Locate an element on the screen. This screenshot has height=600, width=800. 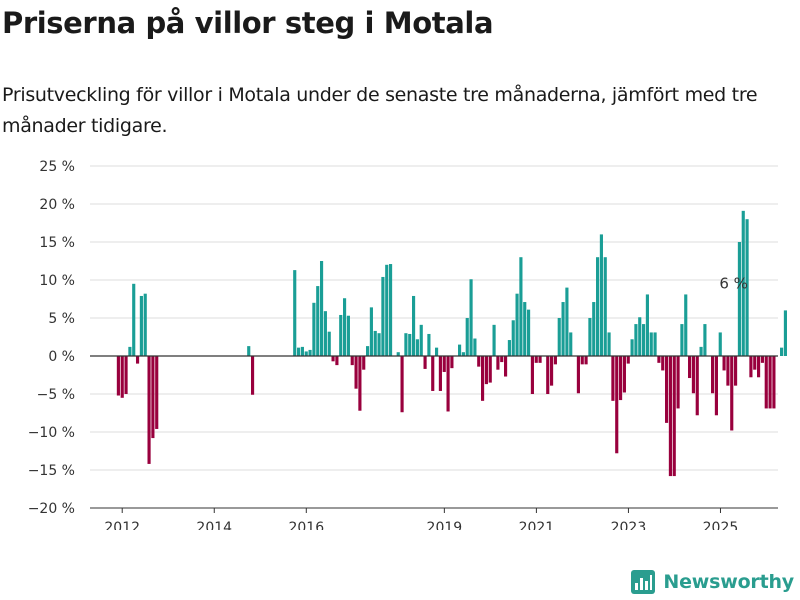
x-tick-label: 2019 is located at coordinates (445, 525).